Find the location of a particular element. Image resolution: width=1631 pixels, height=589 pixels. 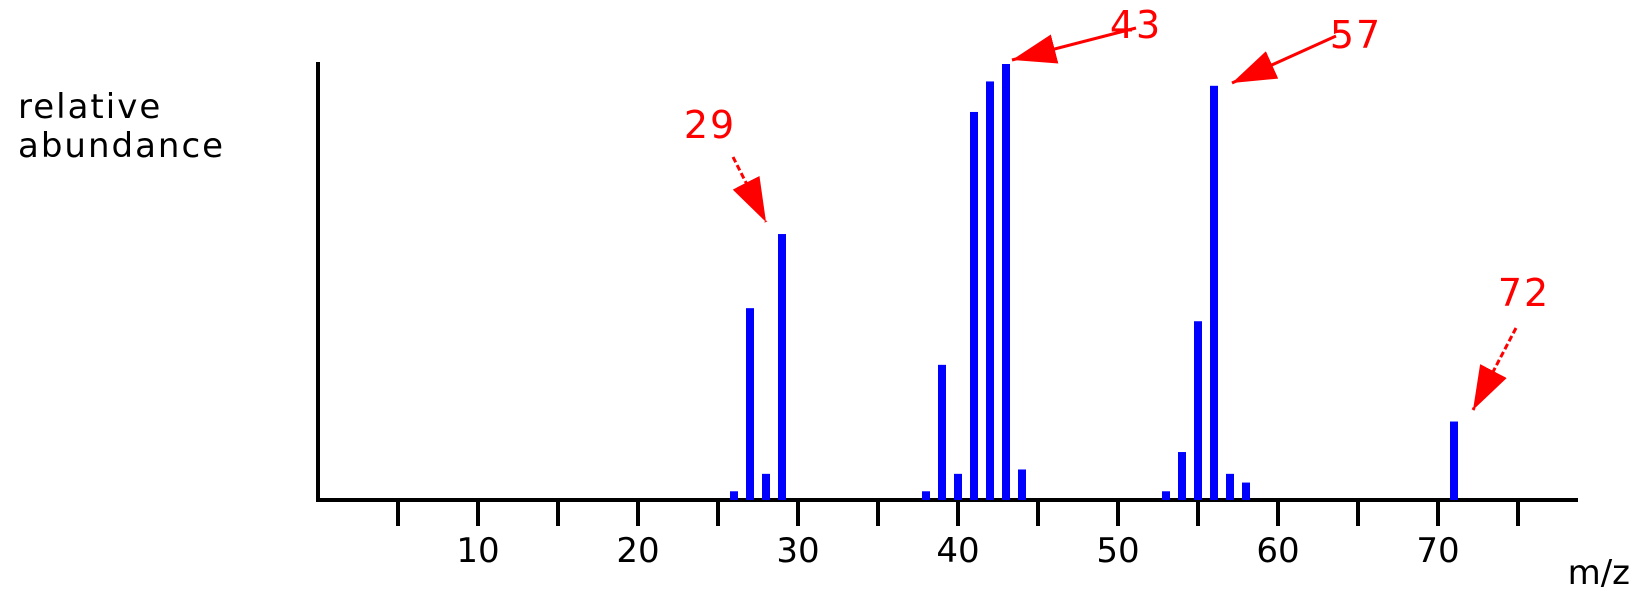

y-axis-label: relative abundance is located at coordinates (121, 126).